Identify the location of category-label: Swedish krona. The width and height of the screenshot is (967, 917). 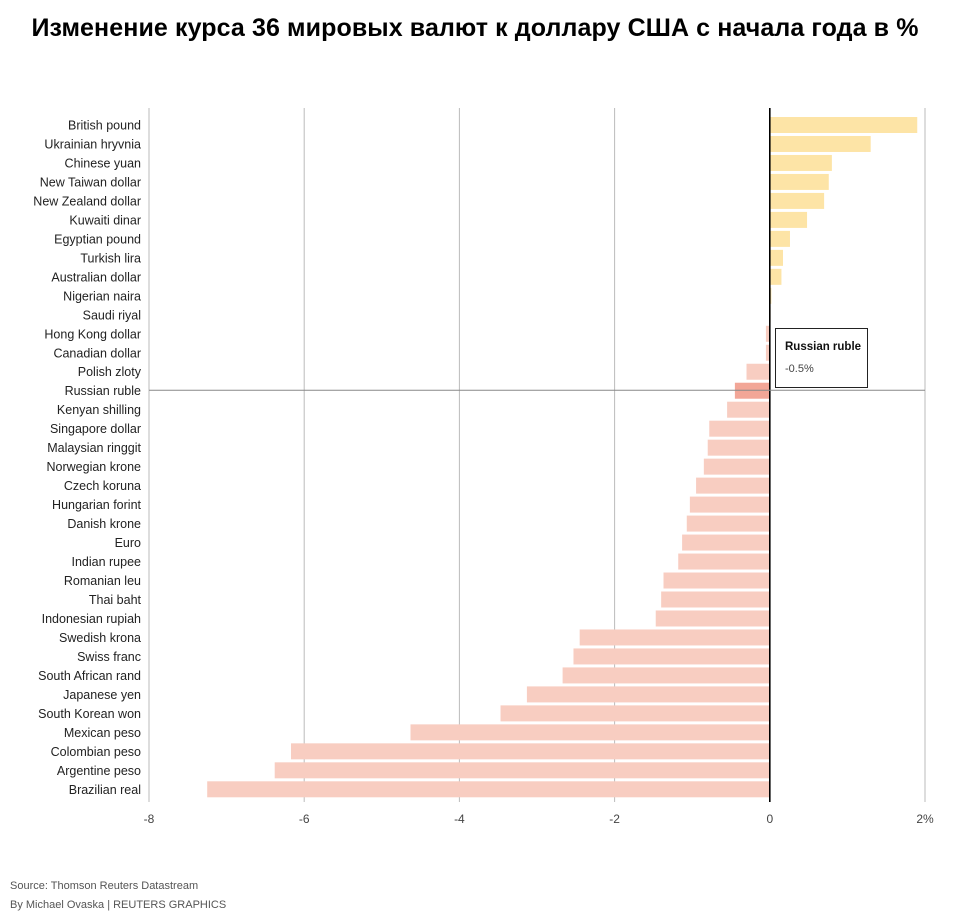
(100, 638).